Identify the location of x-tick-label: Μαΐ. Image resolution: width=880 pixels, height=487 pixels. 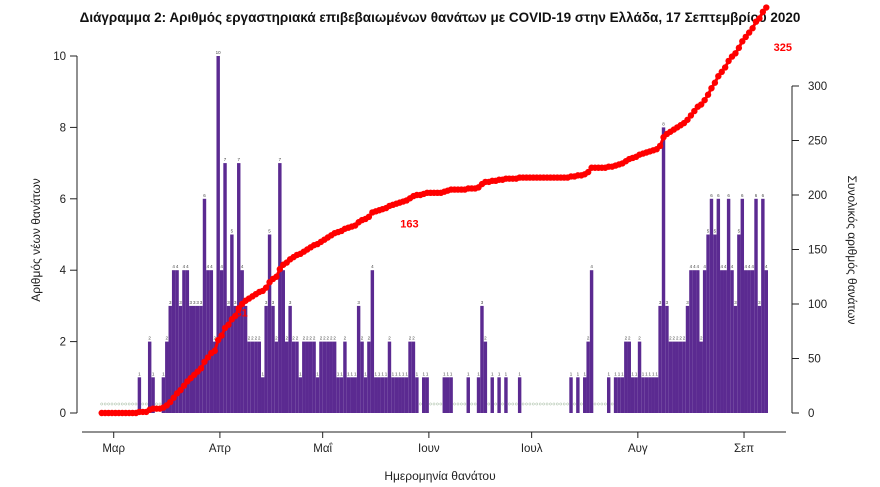
(323, 449).